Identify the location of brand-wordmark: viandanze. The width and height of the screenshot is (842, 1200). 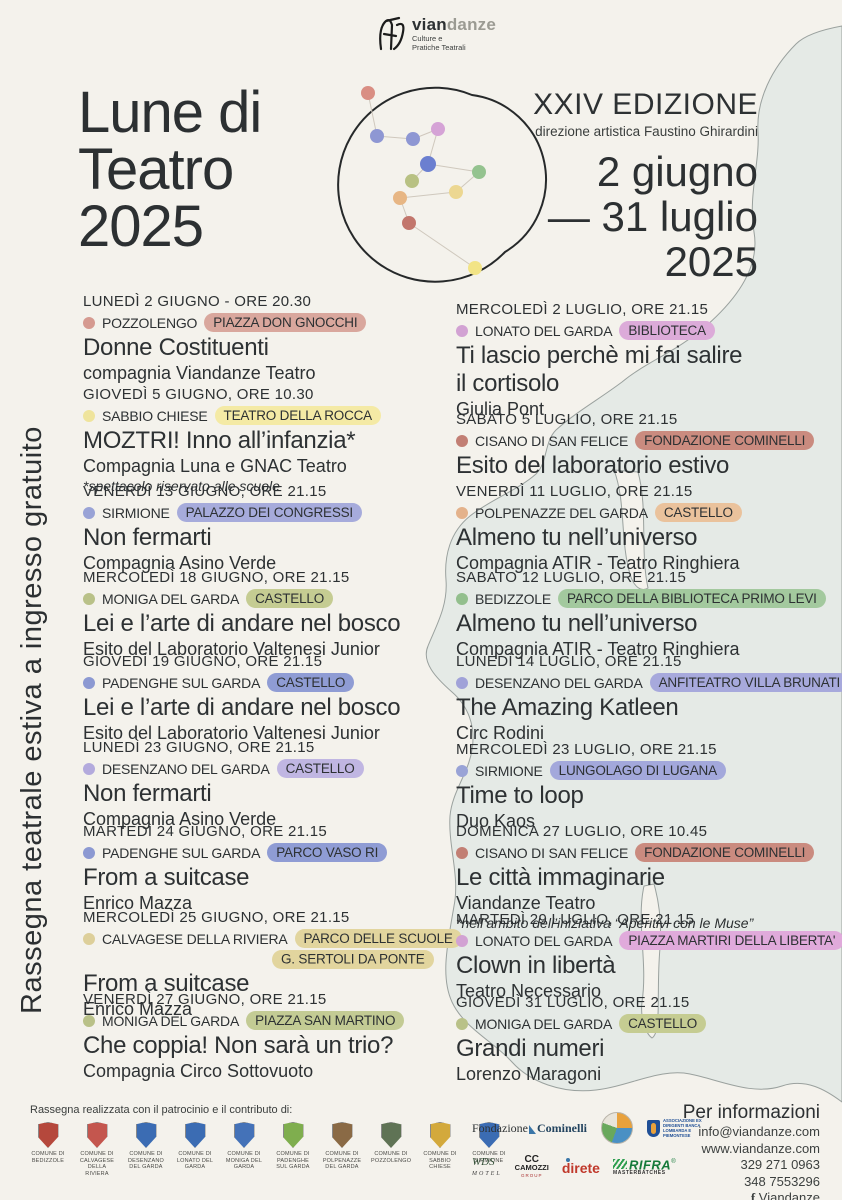
(454, 24).